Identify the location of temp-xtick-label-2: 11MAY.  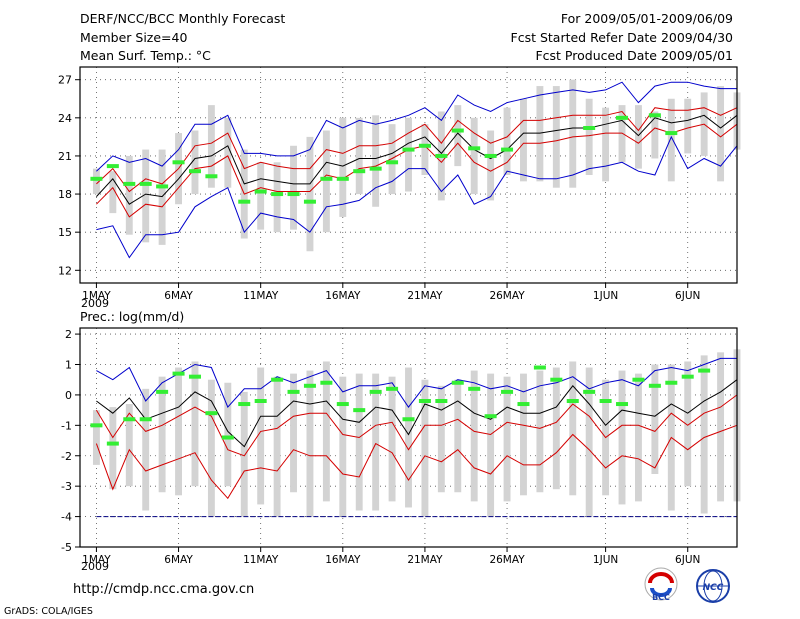
(261, 296).